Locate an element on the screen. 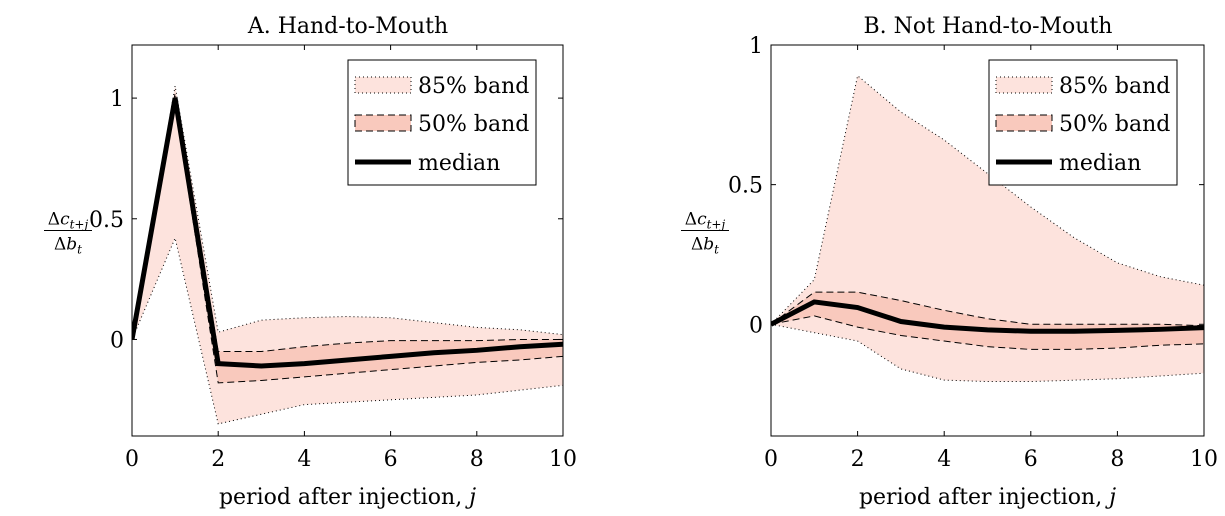  band-50-lower-line is located at coordinates (987, 332).